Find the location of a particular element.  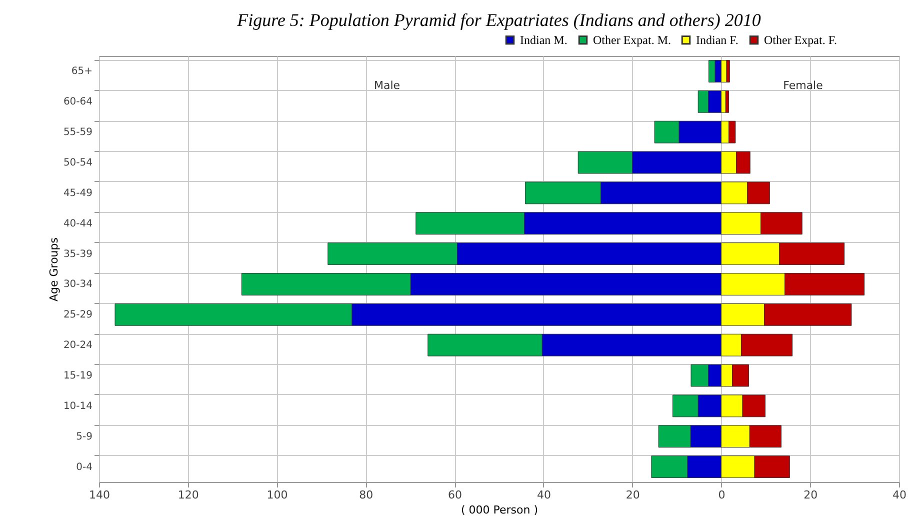

bar is located at coordinates (727, 101).